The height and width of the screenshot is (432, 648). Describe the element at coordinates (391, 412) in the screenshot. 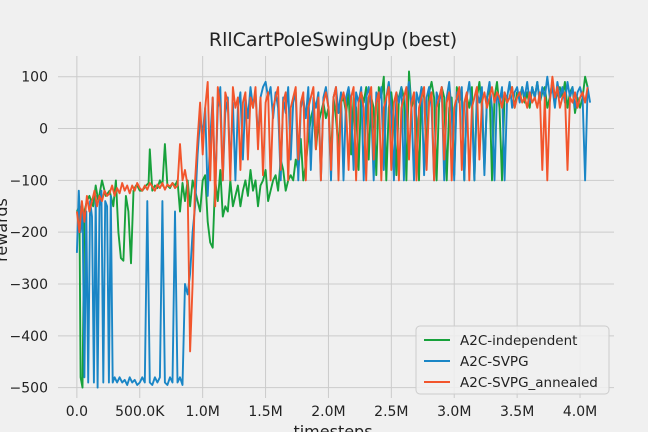

I see `x-tick-label: 2.5M` at that location.